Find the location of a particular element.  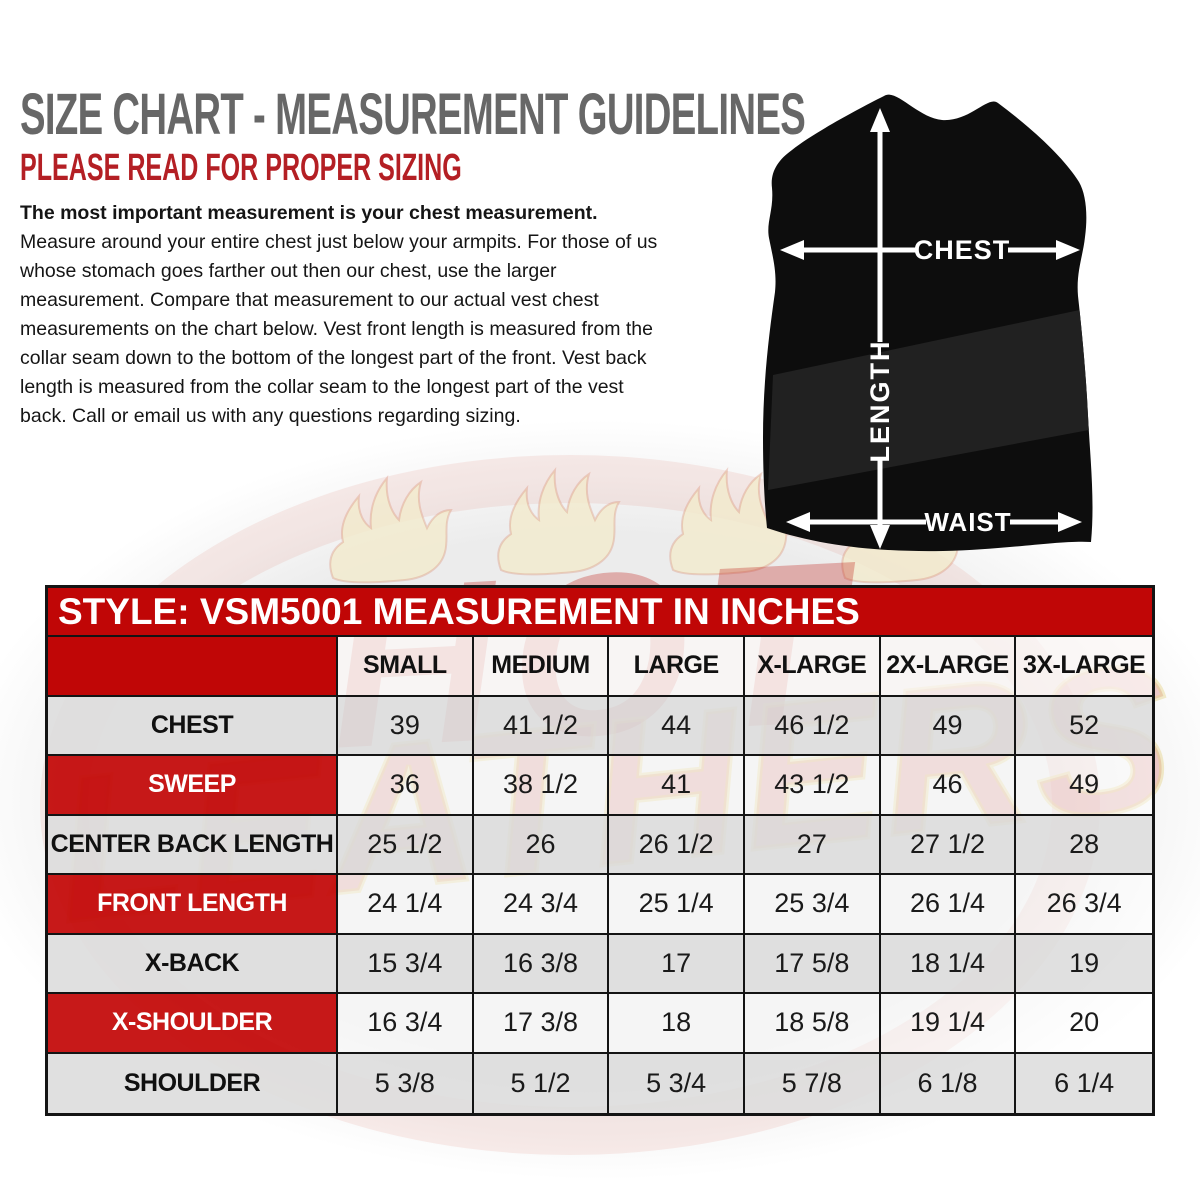

cell-front-length-small: 24 1/4 is located at coordinates (406, 905).